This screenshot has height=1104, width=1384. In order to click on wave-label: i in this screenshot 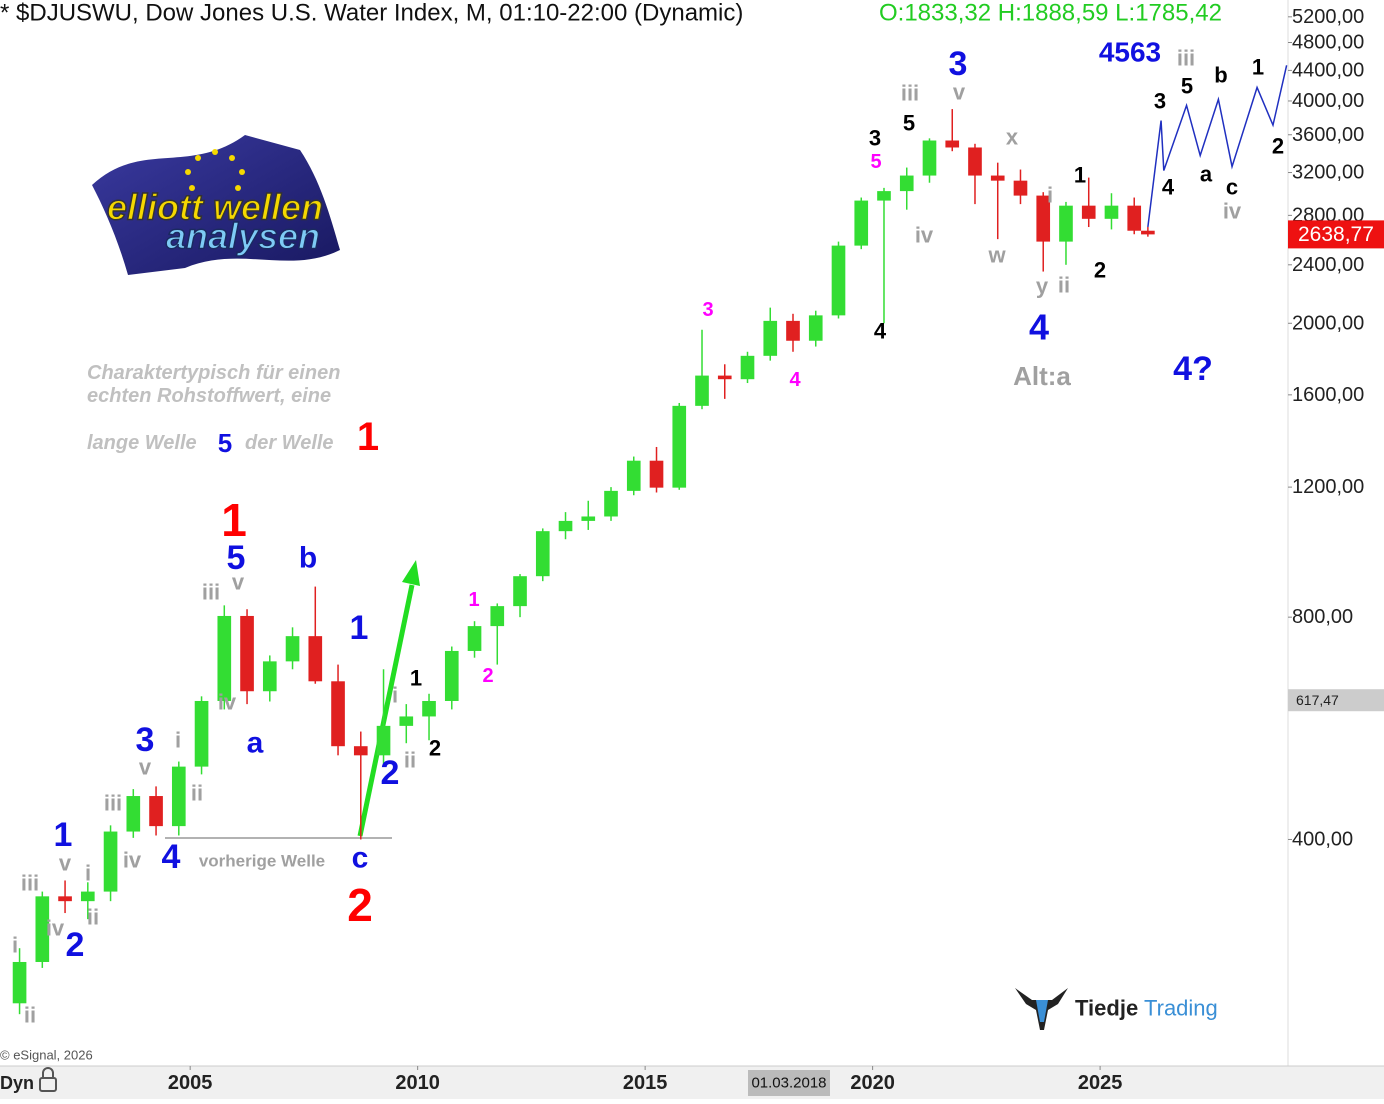, I will do `click(88, 873)`.